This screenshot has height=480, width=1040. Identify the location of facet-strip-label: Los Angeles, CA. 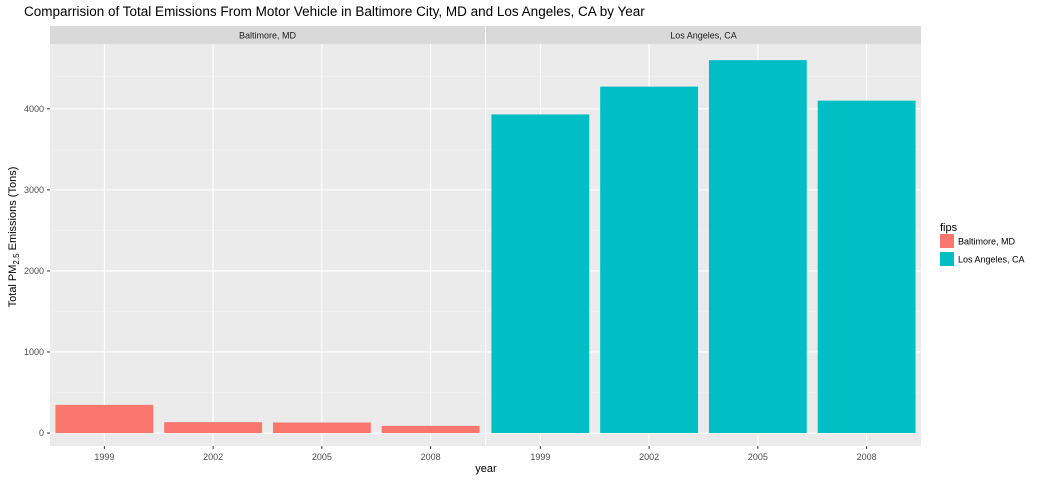
(703, 36).